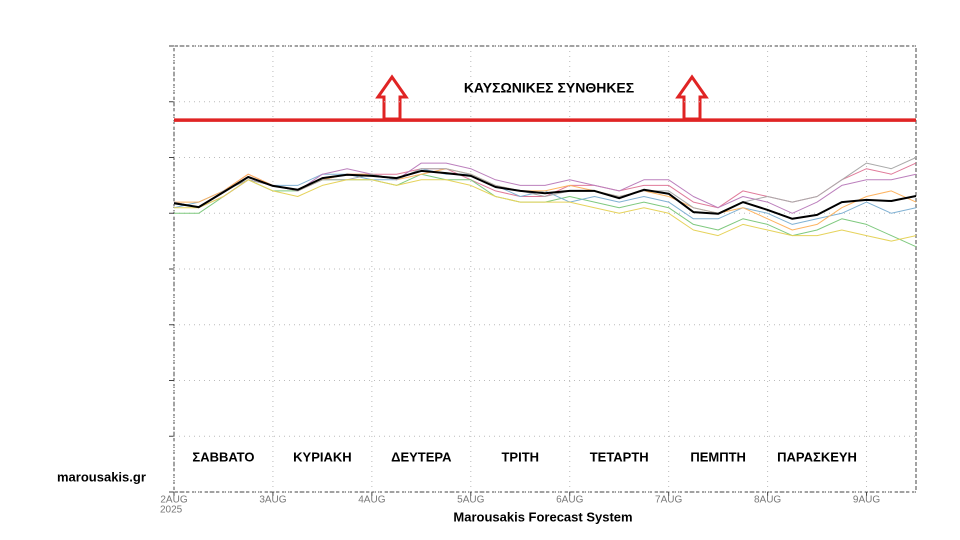 This screenshot has width=960, height=540. What do you see at coordinates (520, 456) in the screenshot?
I see `day-label: ΤΡΙΤΗ` at bounding box center [520, 456].